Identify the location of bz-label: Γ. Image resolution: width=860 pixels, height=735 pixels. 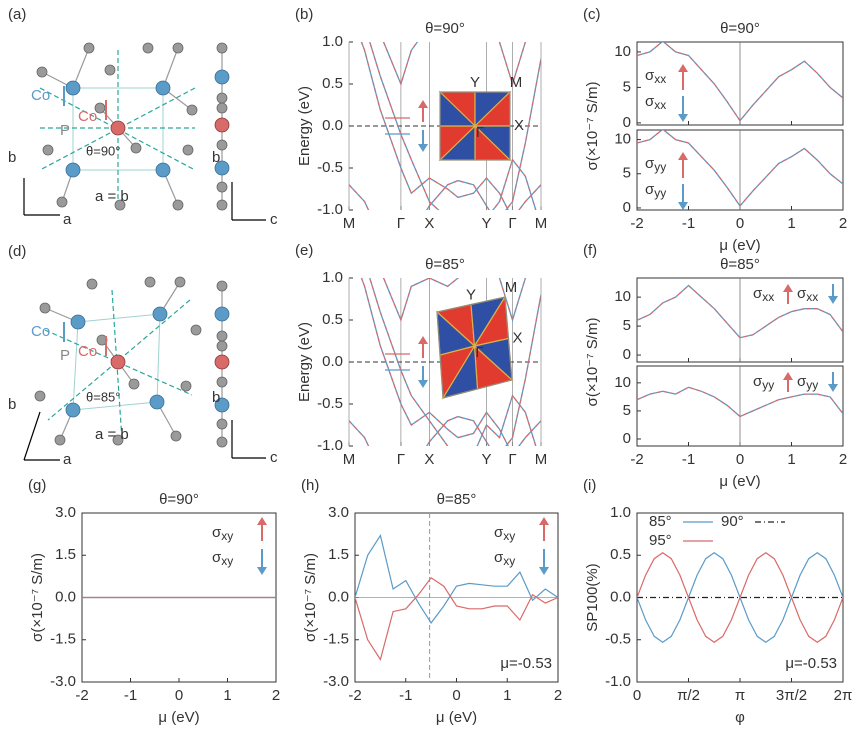
(480, 132).